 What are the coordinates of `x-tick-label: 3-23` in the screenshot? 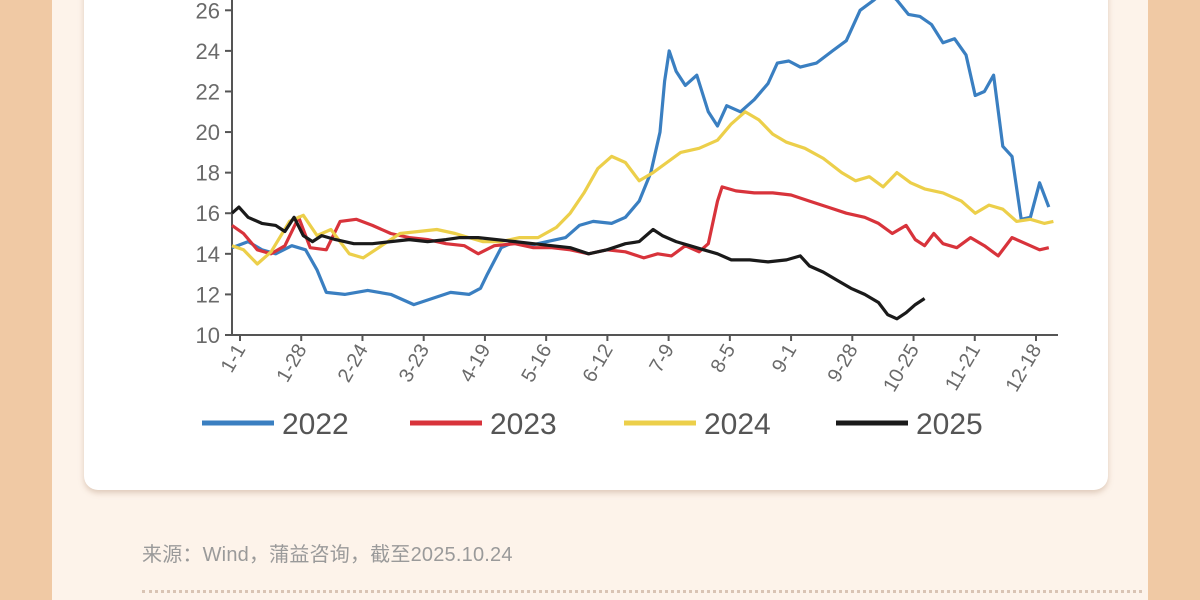 It's located at (414, 364).